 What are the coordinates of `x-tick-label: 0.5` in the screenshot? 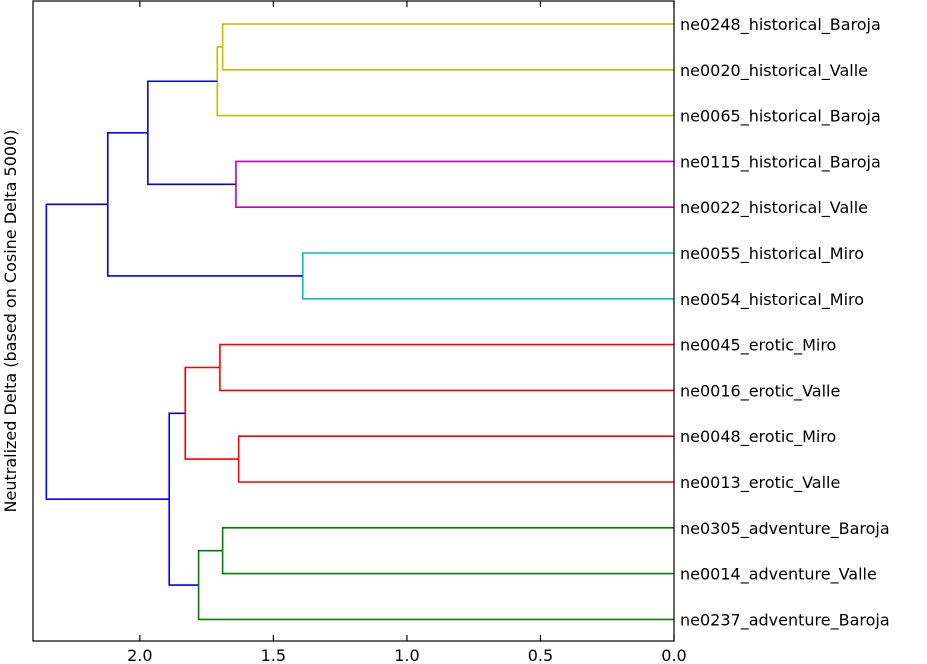 It's located at (540, 655).